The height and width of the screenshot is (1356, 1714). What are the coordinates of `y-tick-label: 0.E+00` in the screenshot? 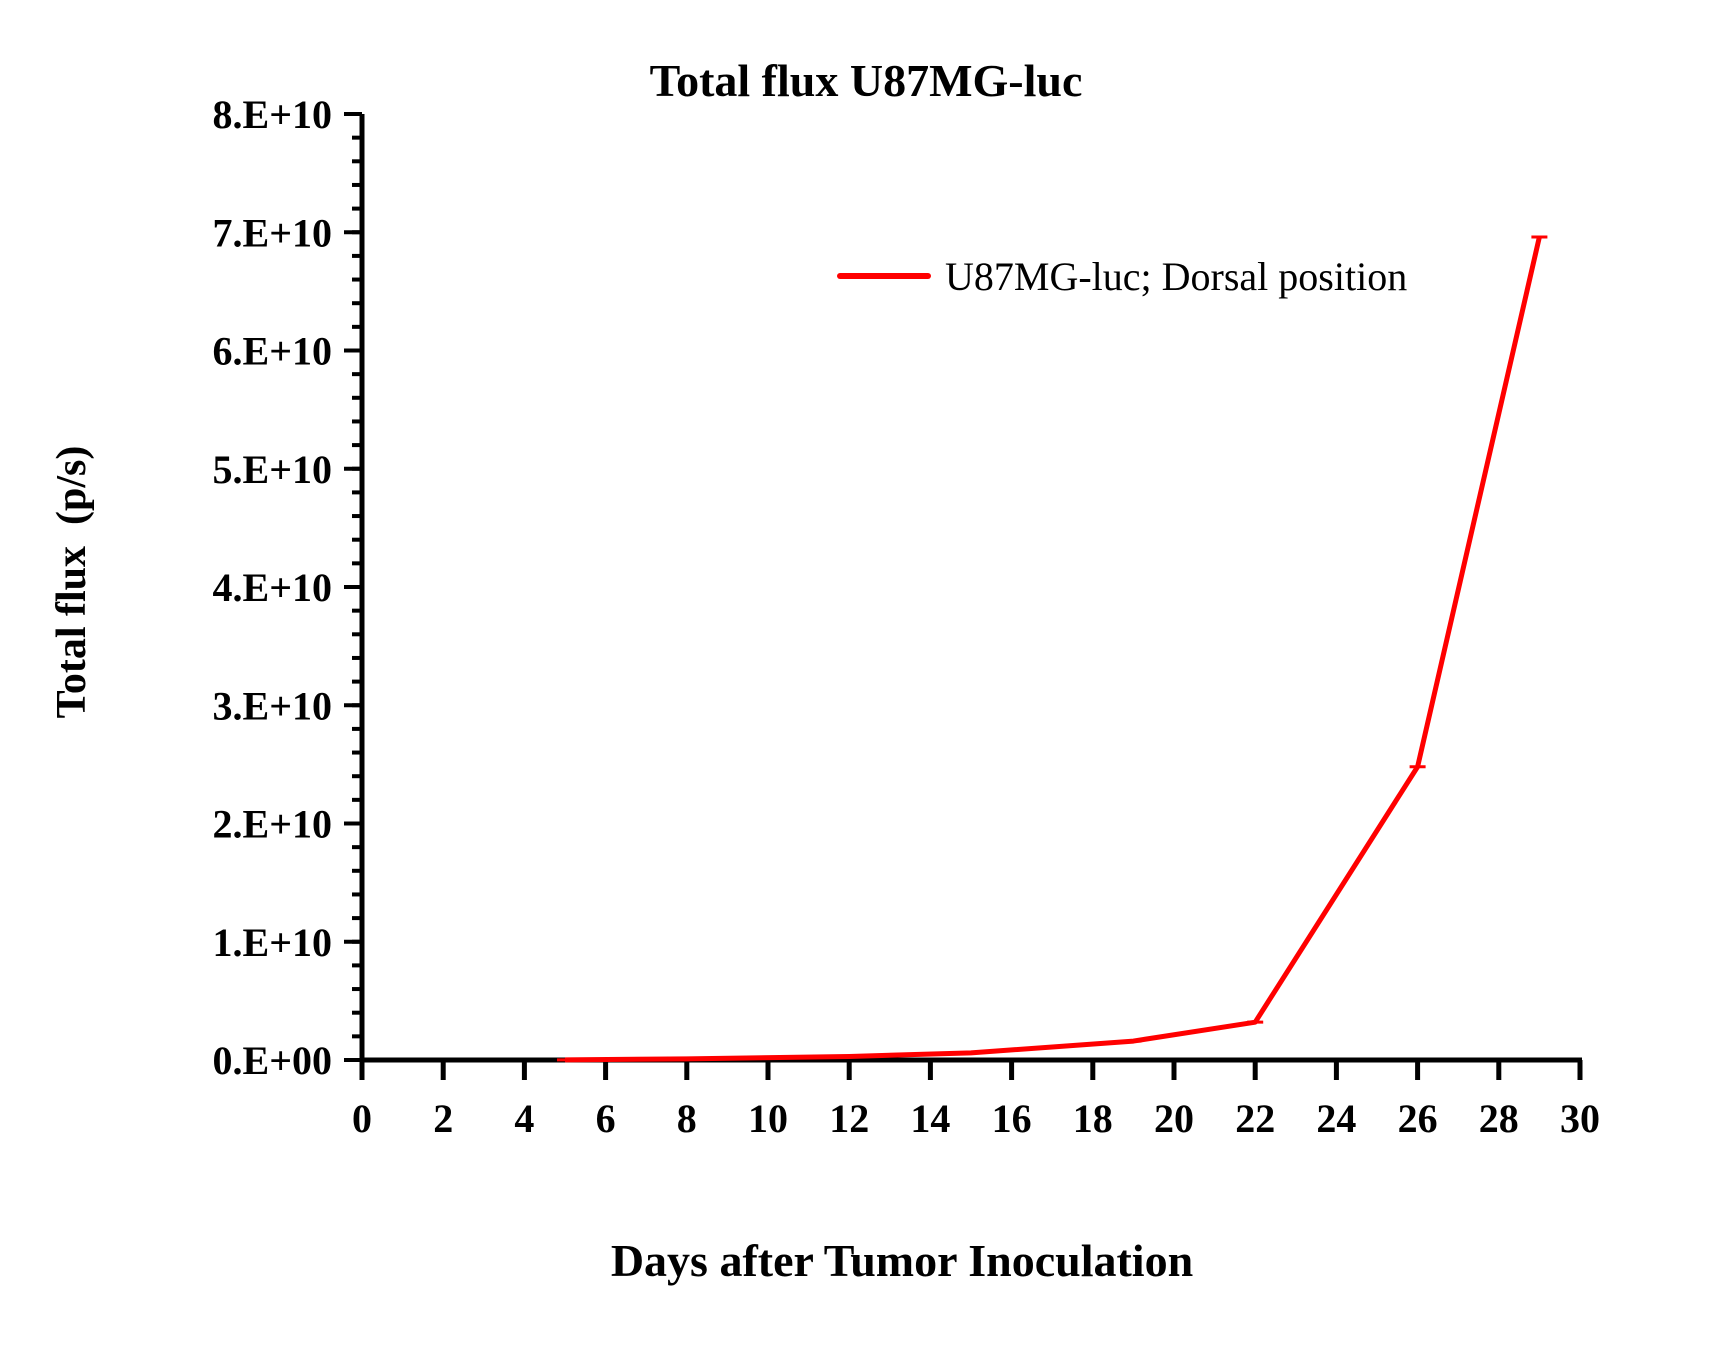 It's located at (272, 1060).